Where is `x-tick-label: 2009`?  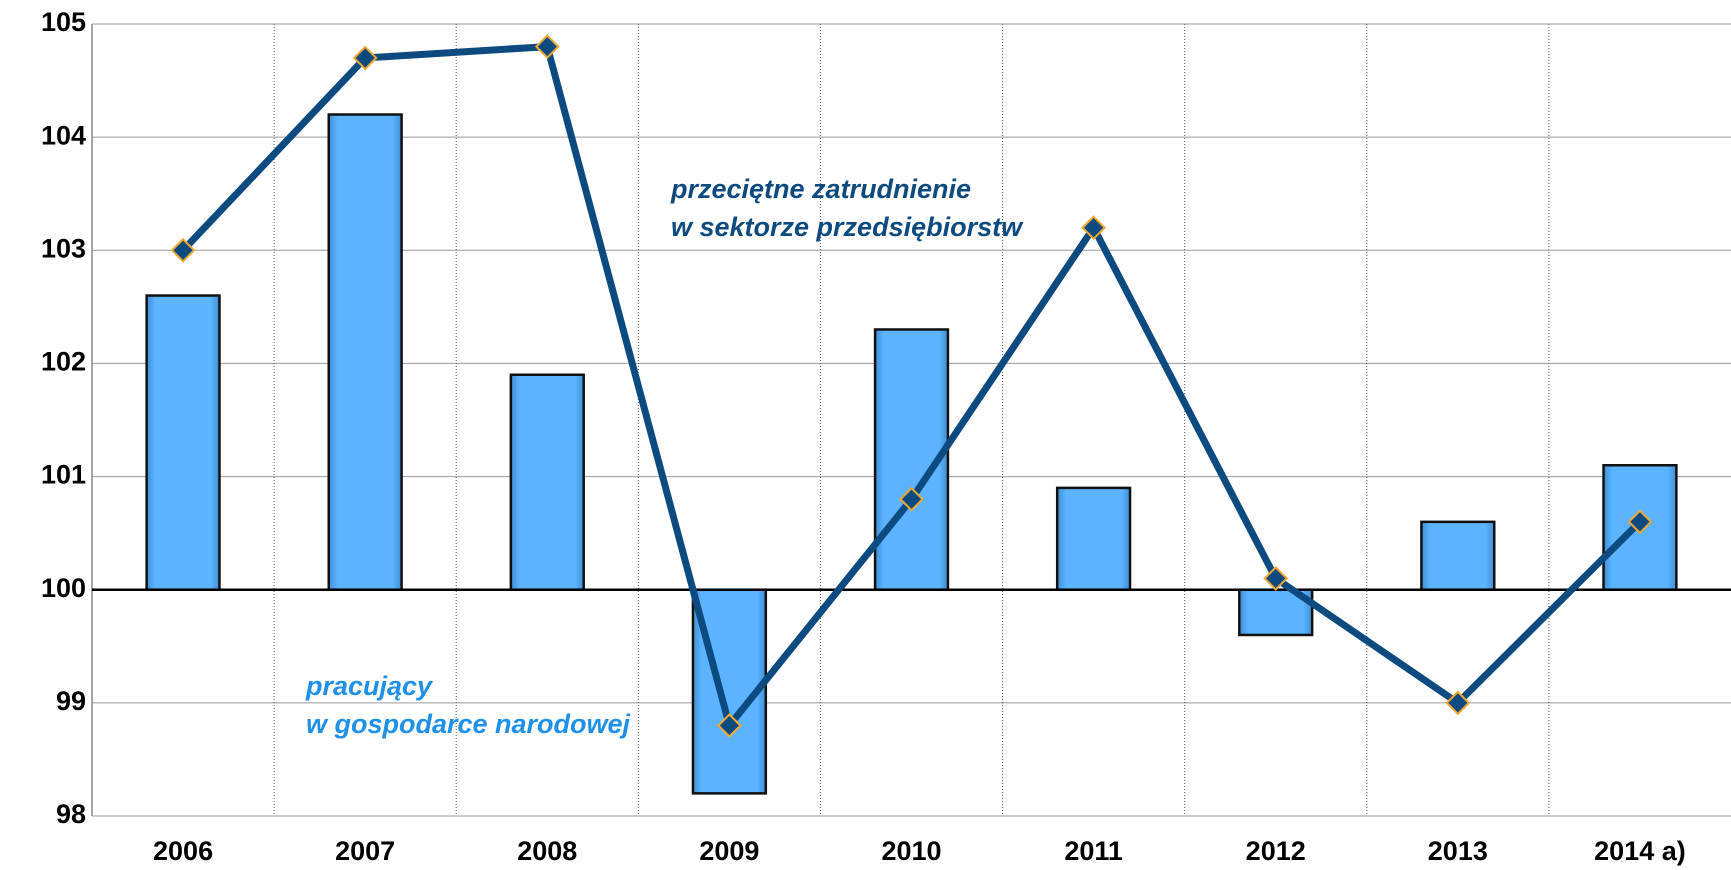
x-tick-label: 2009 is located at coordinates (729, 851).